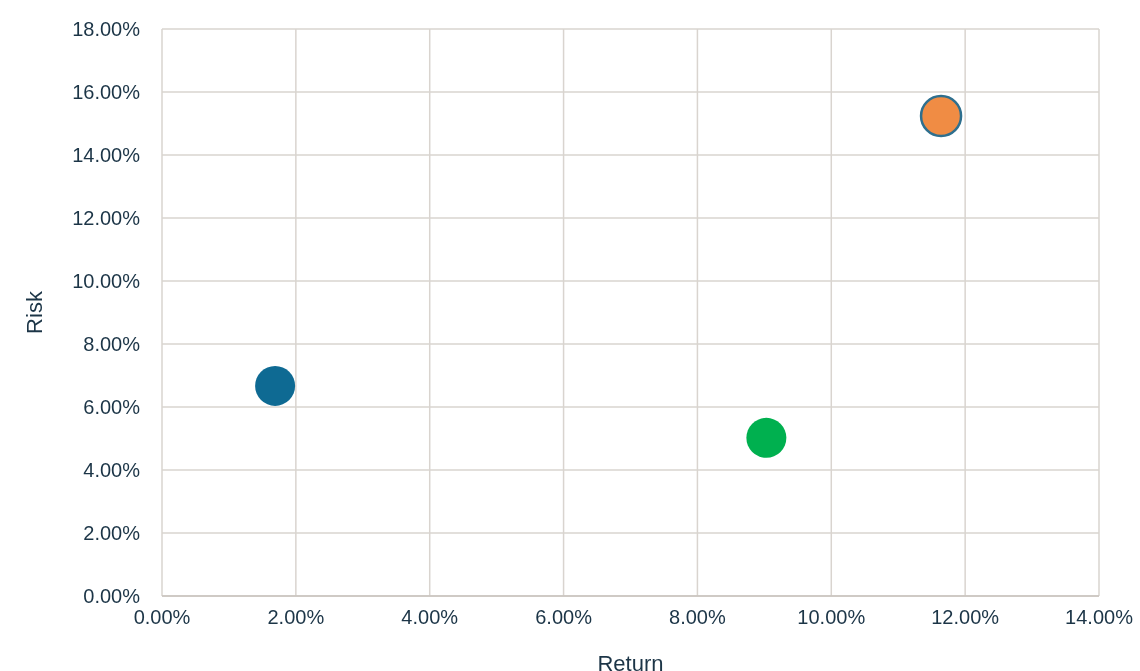 Image resolution: width=1140 pixels, height=671 pixels. I want to click on y-tick-label: 0.00%, so click(112, 596).